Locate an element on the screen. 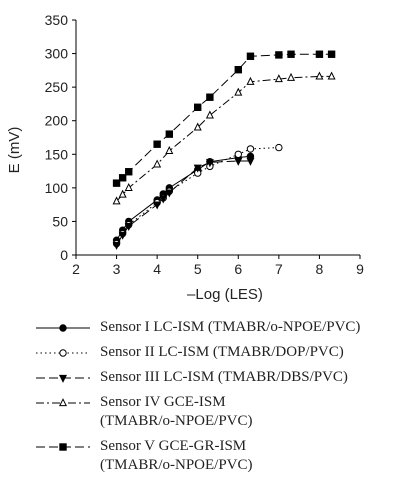 This screenshot has width=416, height=500. legend-label-line: Sensor IV GCE-ISM is located at coordinates (163, 402).